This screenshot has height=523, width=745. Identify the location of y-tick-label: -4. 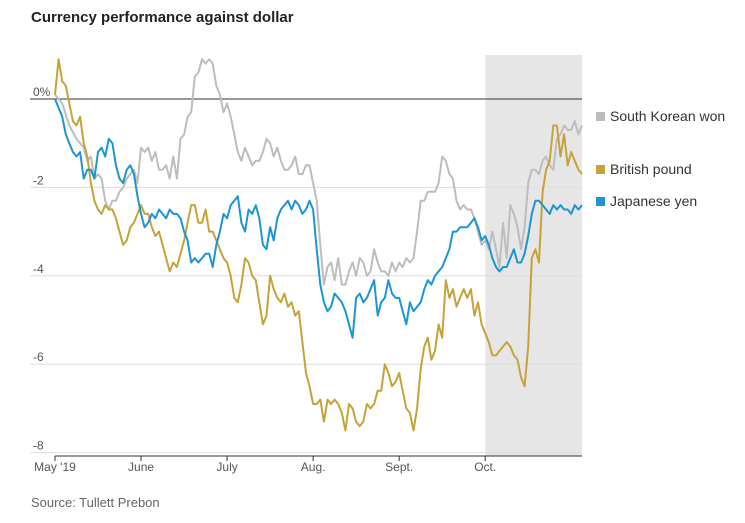
(38, 269).